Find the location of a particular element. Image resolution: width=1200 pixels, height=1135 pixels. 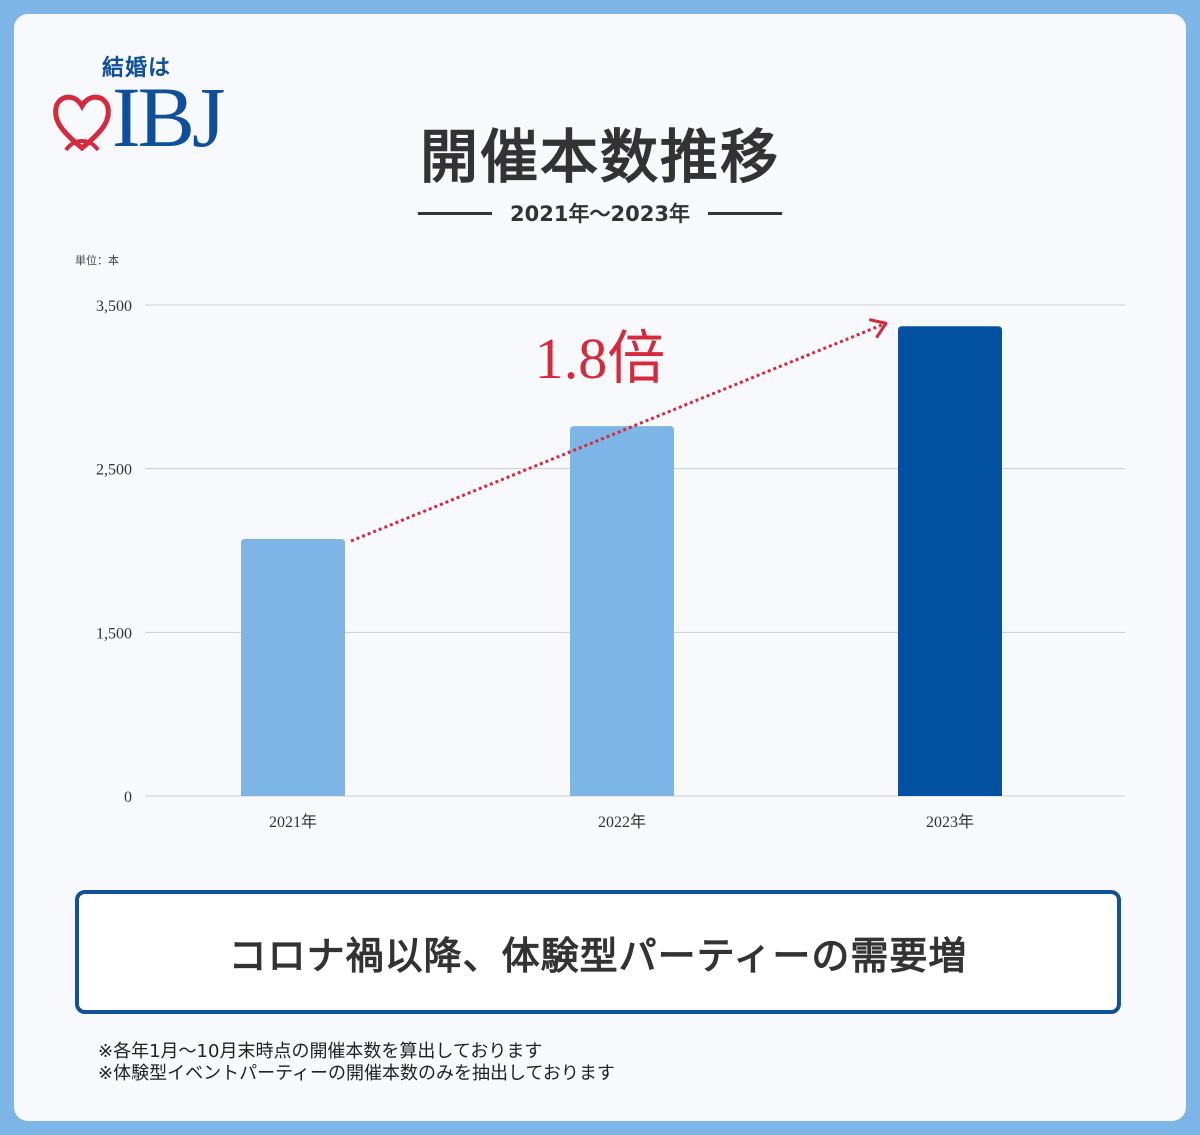

y-tick-label: 0 is located at coordinates (128, 797).